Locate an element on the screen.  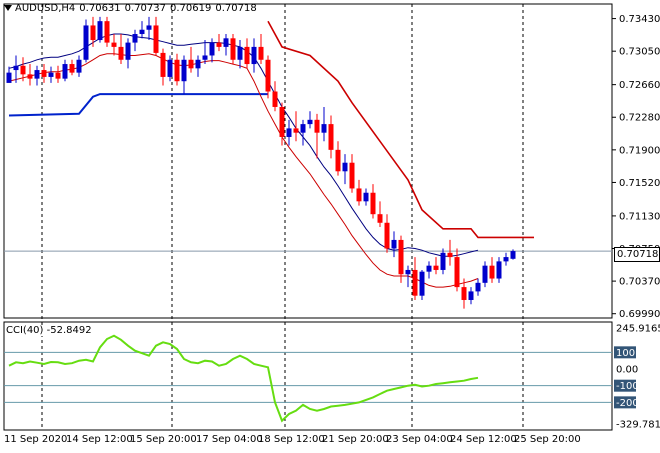
time-tick-label-2: 15 Sep 20:00 is located at coordinates (163, 439).